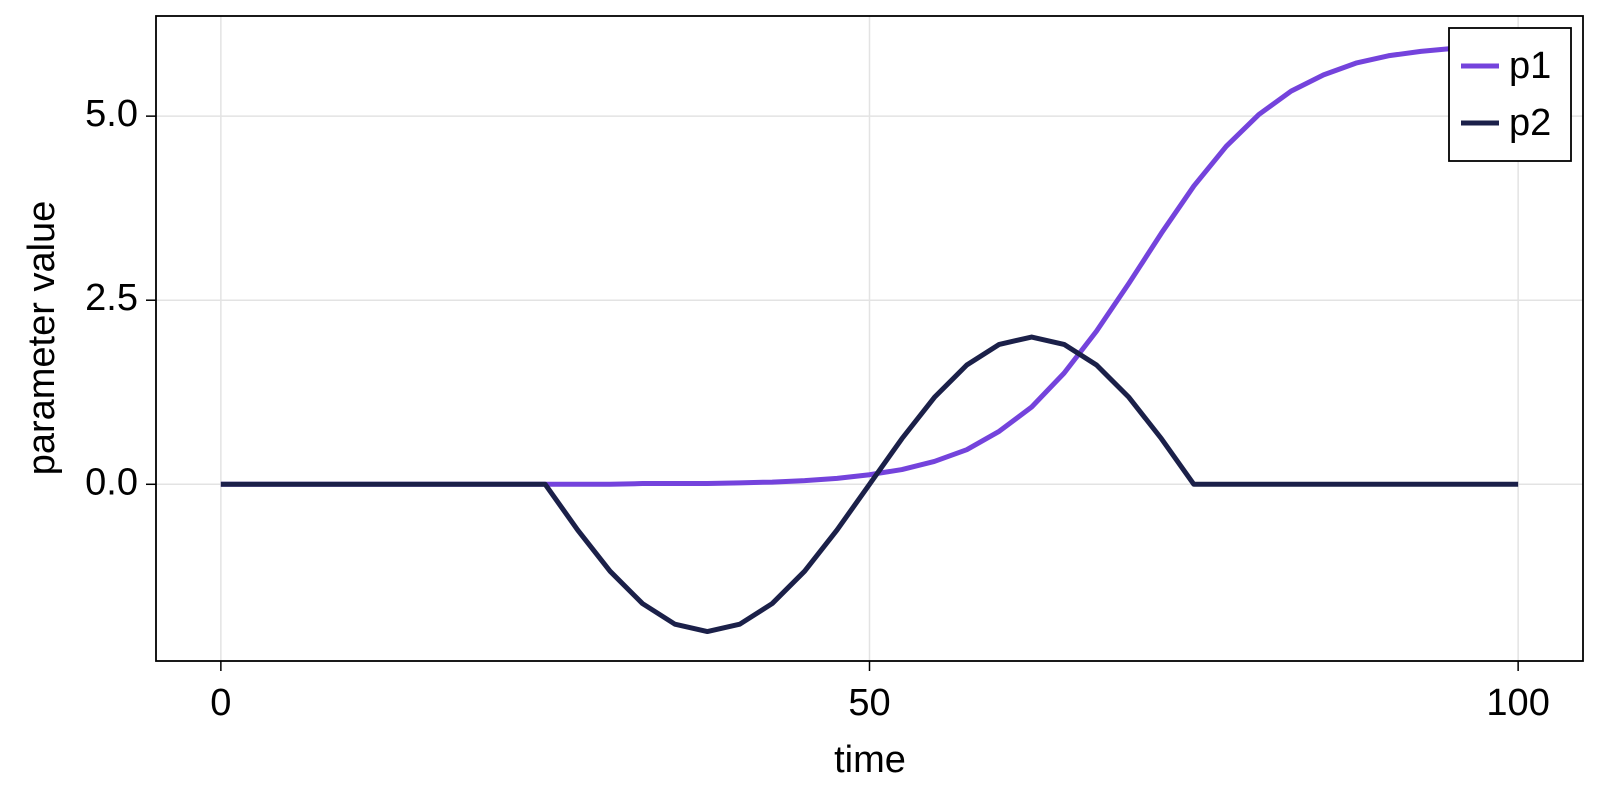 This screenshot has width=1600, height=800. What do you see at coordinates (111, 114) in the screenshot?
I see `y-tick-label: 5.0` at bounding box center [111, 114].